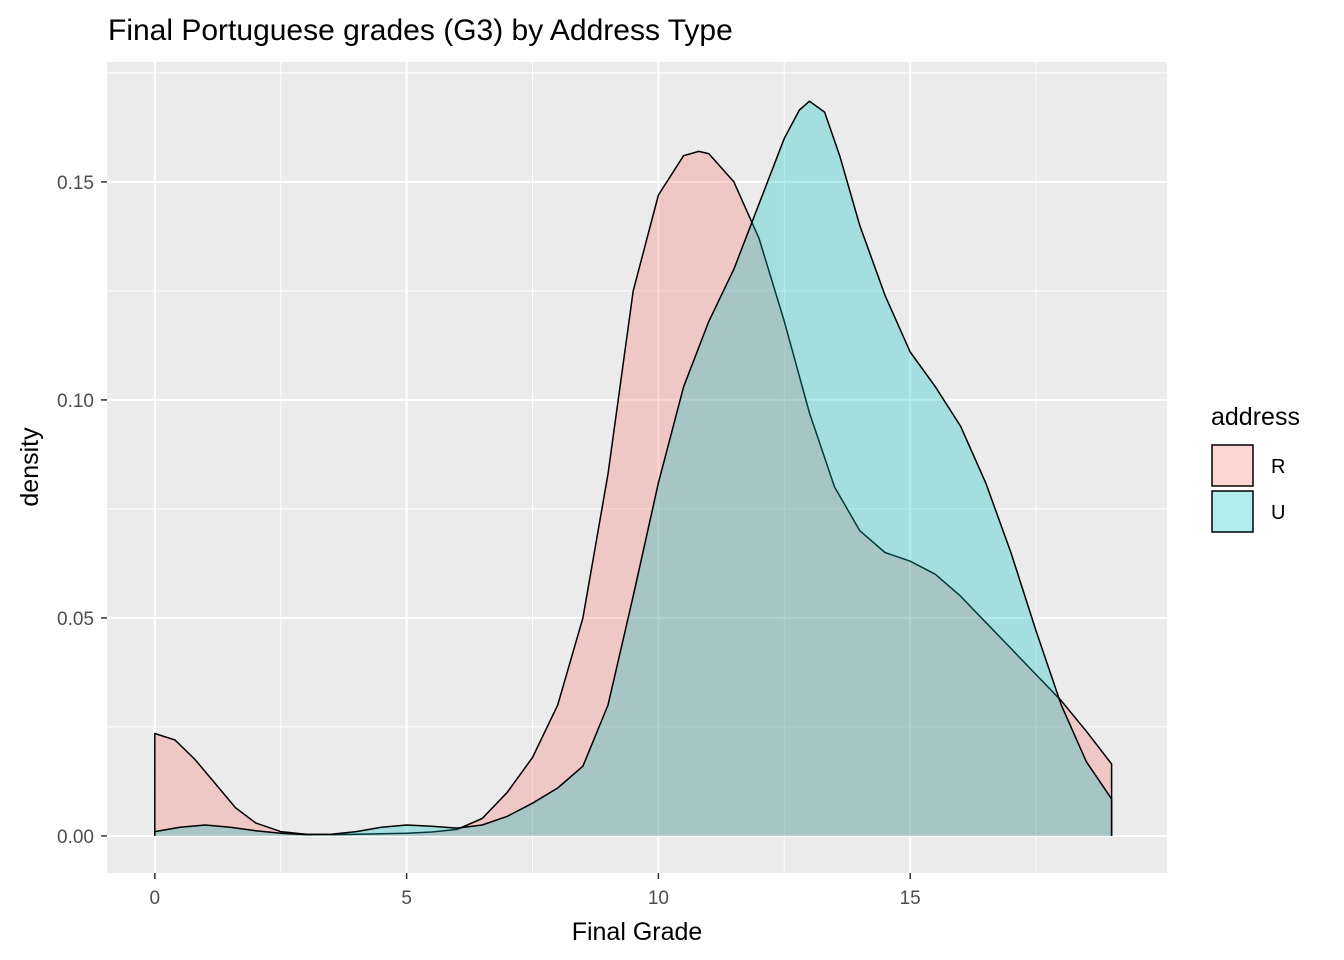  Describe the element at coordinates (75, 401) in the screenshot. I see `y-tick-label: 0.10` at that location.